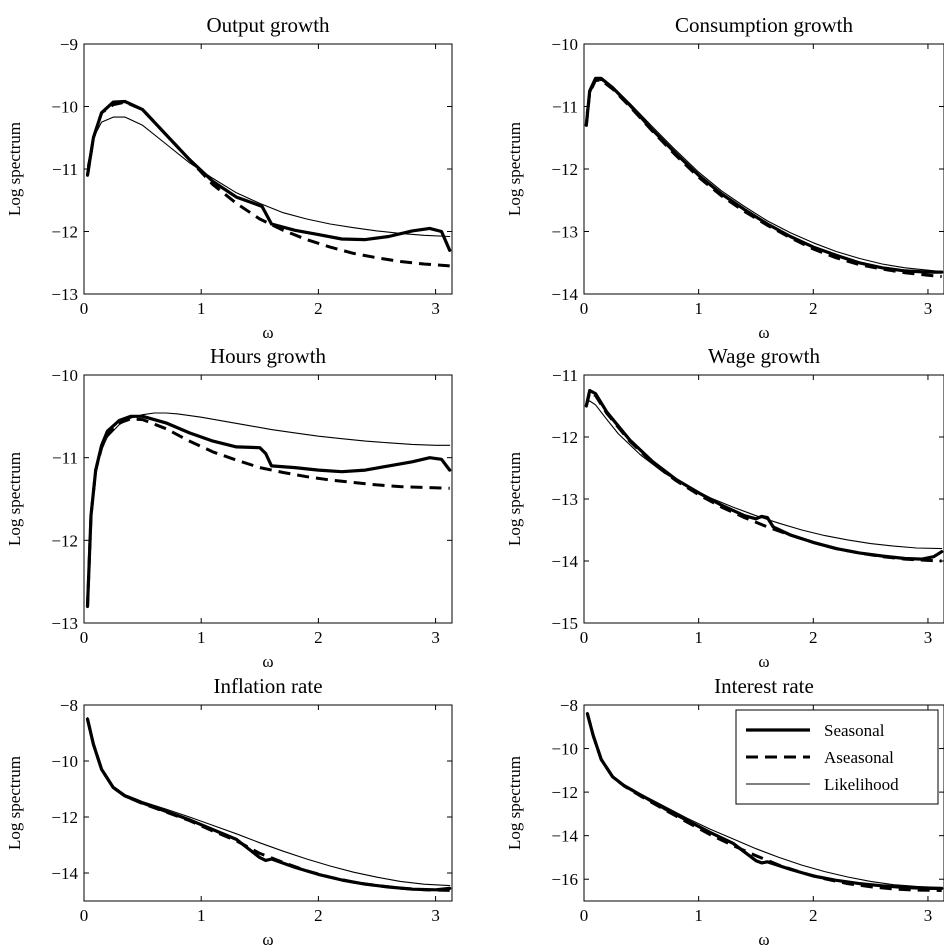 The width and height of the screenshot is (944, 949). What do you see at coordinates (268, 356) in the screenshot?
I see `panel-title: Hours growth` at bounding box center [268, 356].